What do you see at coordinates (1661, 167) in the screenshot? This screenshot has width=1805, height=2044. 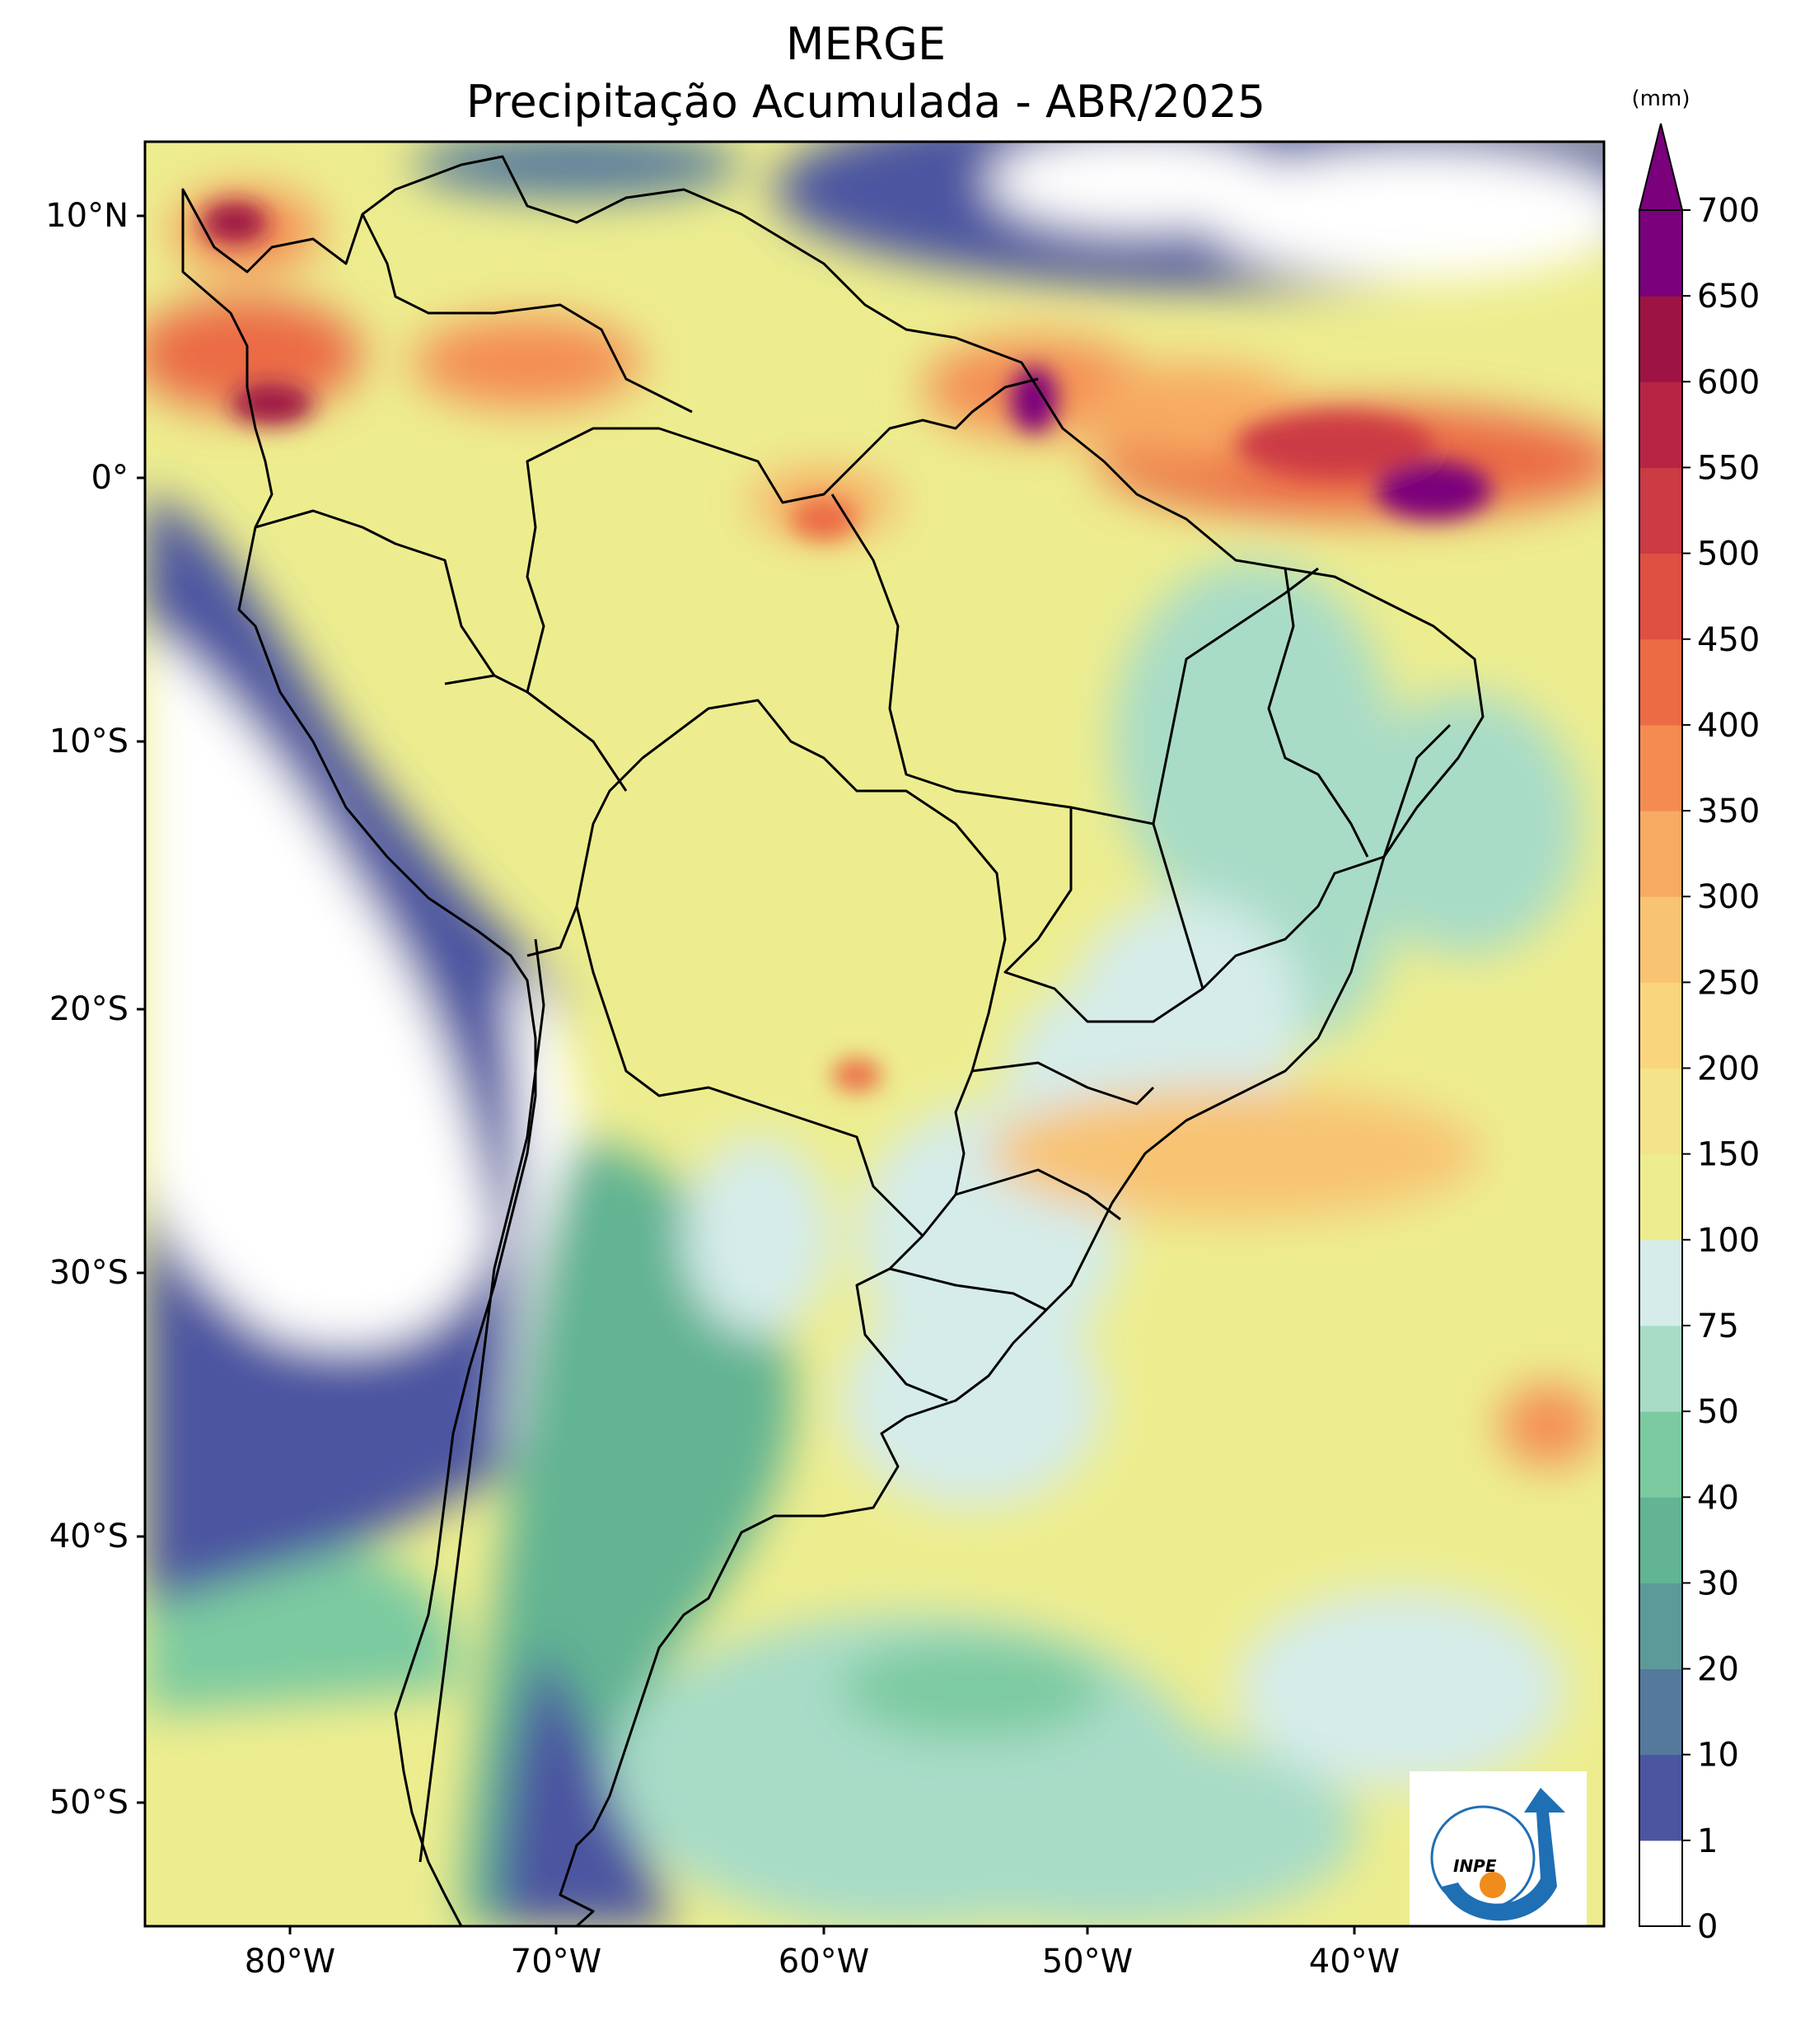 I see `colorbar-extend-arrow` at bounding box center [1661, 167].